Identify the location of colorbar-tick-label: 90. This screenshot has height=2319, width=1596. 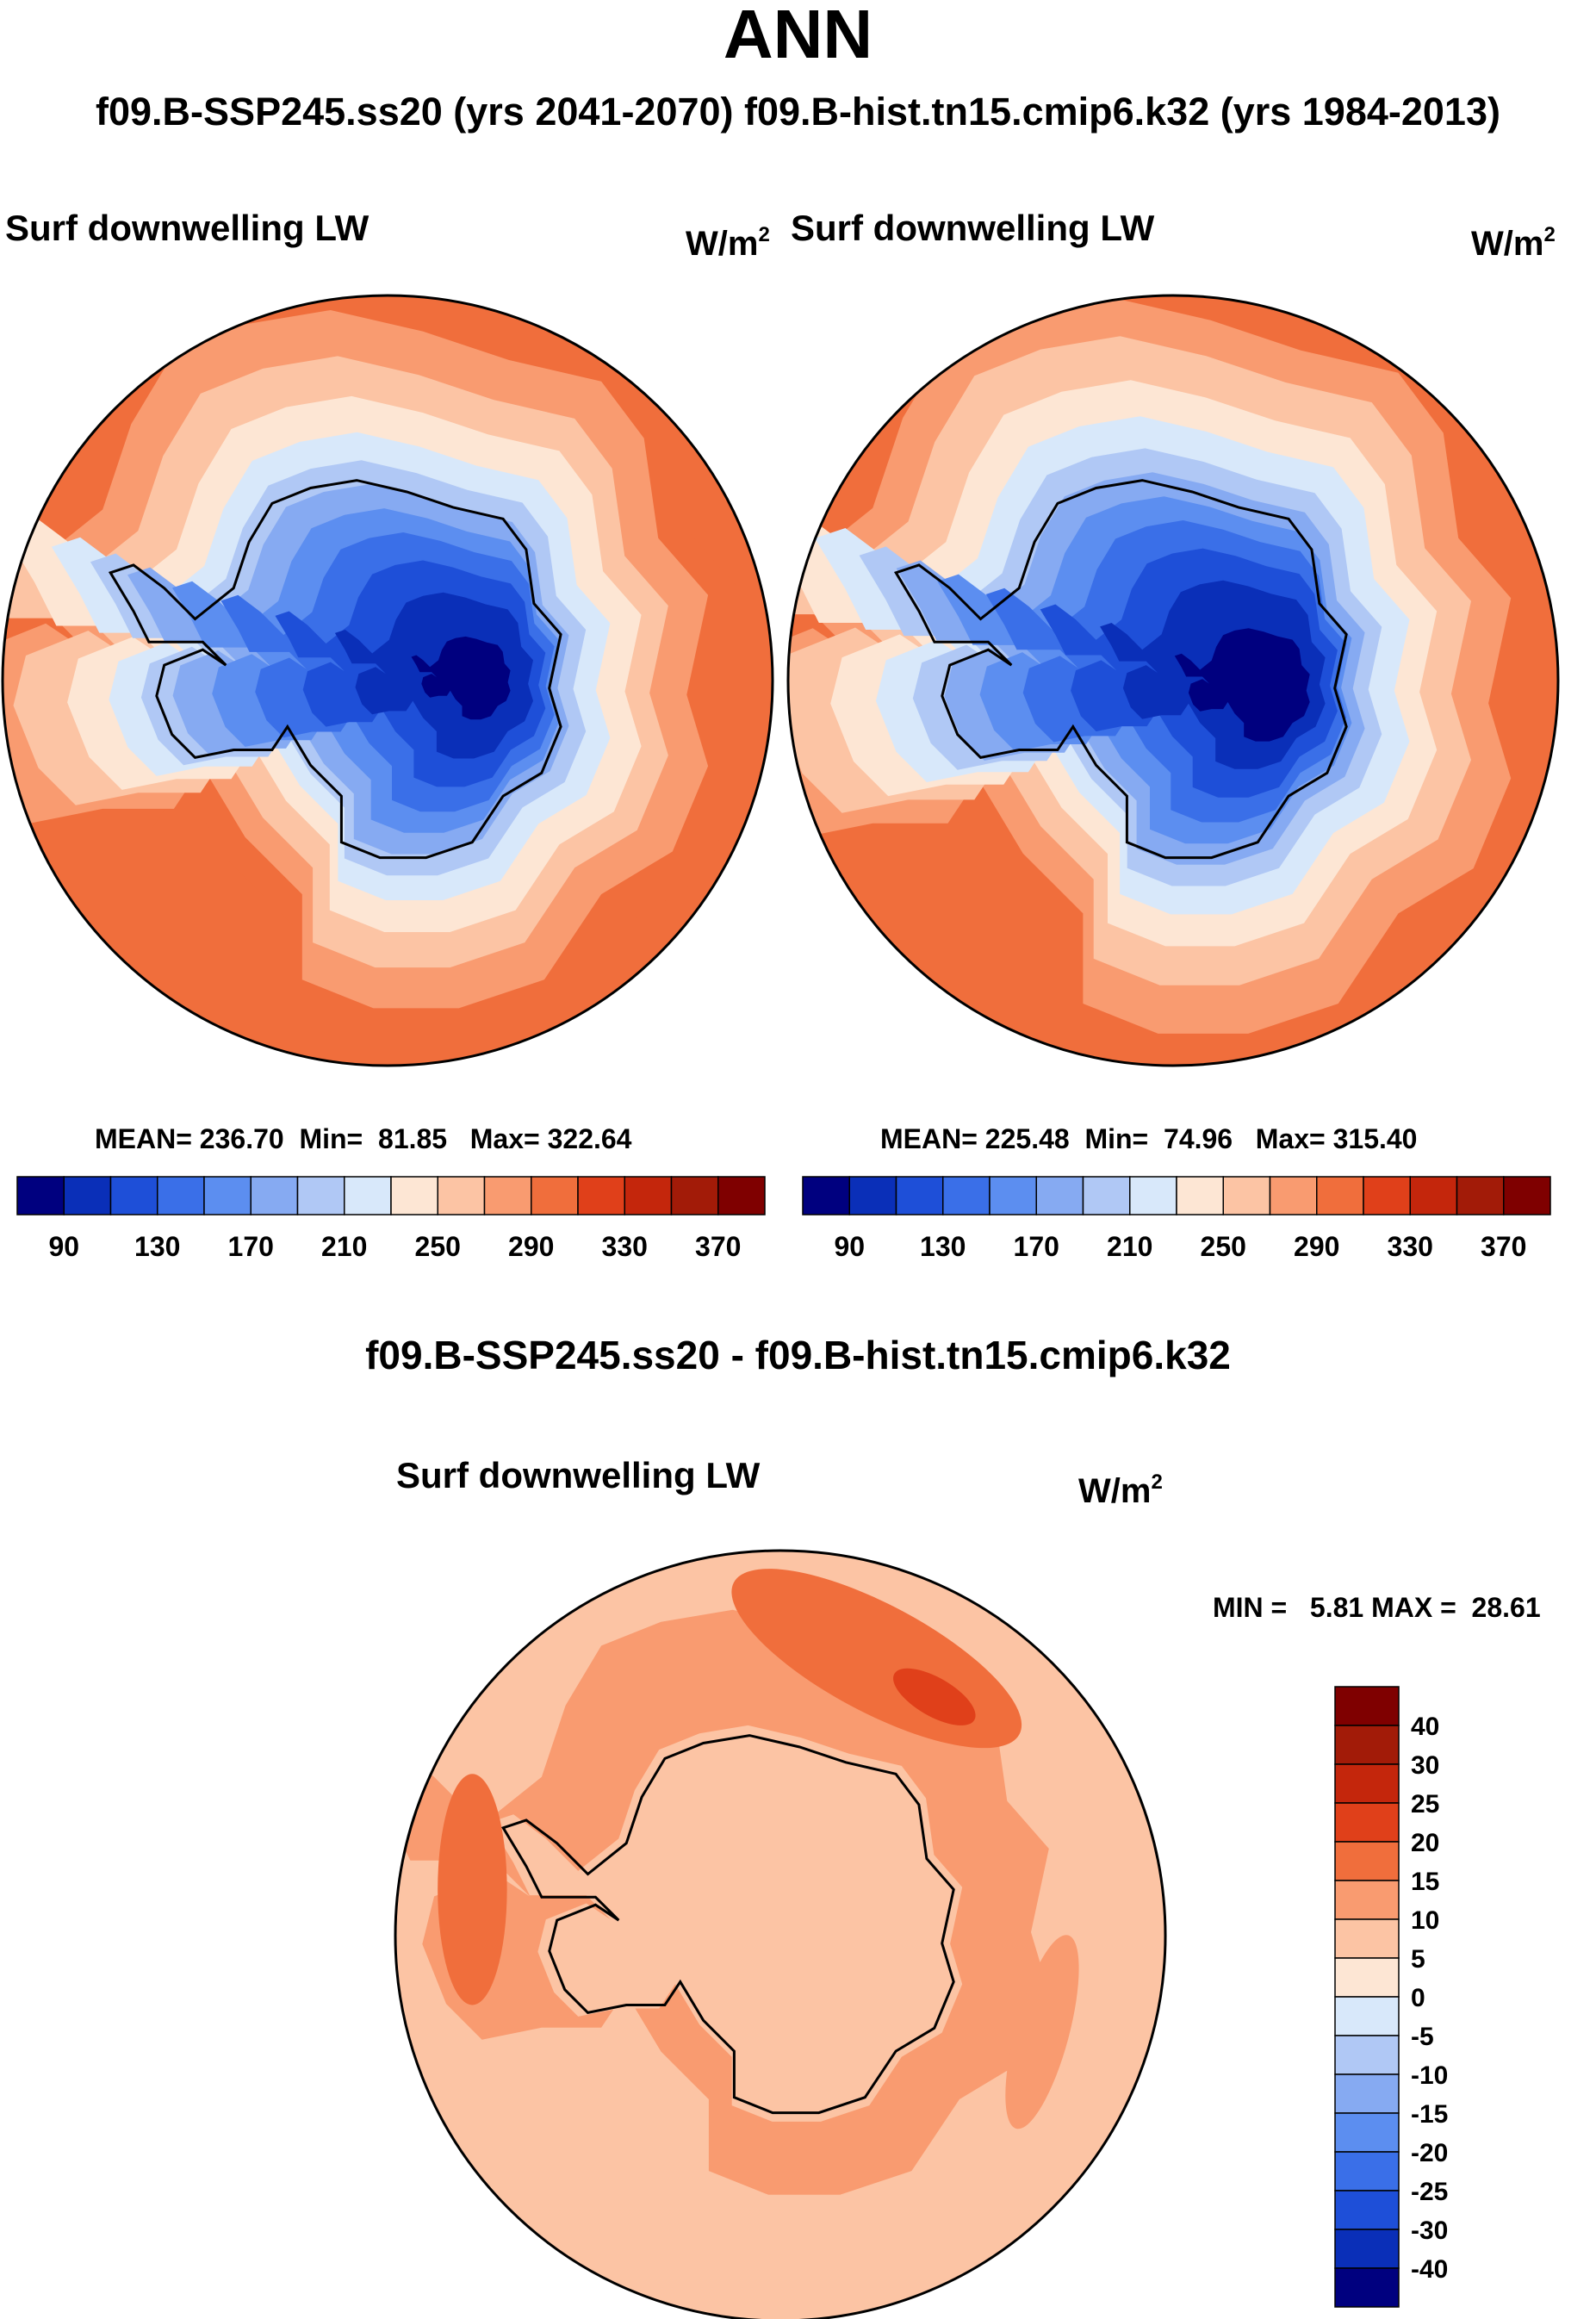
(849, 1246).